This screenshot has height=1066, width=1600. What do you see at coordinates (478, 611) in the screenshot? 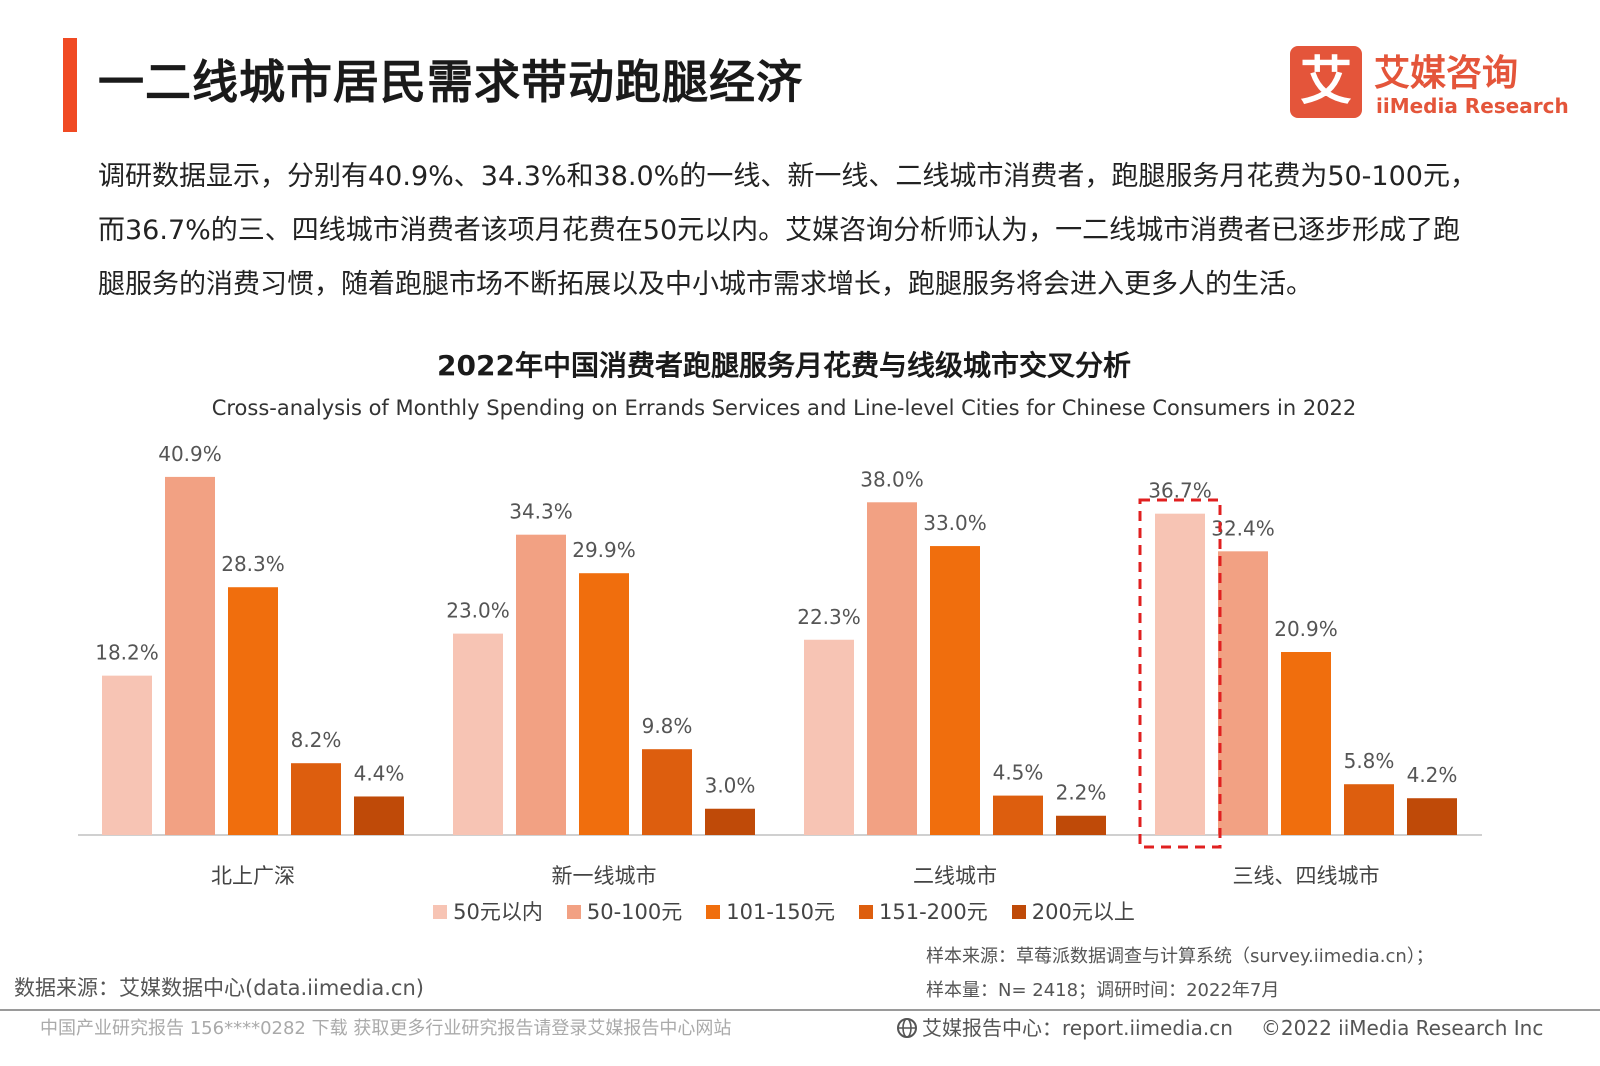
I see `data-label: 23.0%` at bounding box center [478, 611].